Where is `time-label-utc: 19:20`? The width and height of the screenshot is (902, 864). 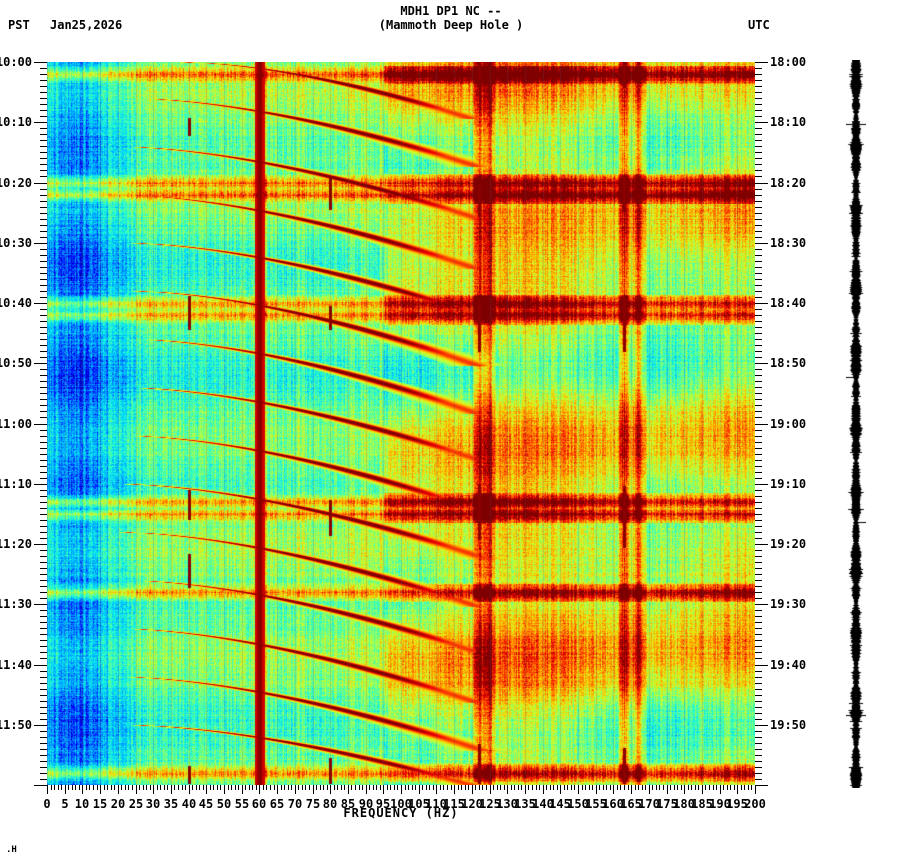 time-label-utc: 19:20 is located at coordinates (788, 544).